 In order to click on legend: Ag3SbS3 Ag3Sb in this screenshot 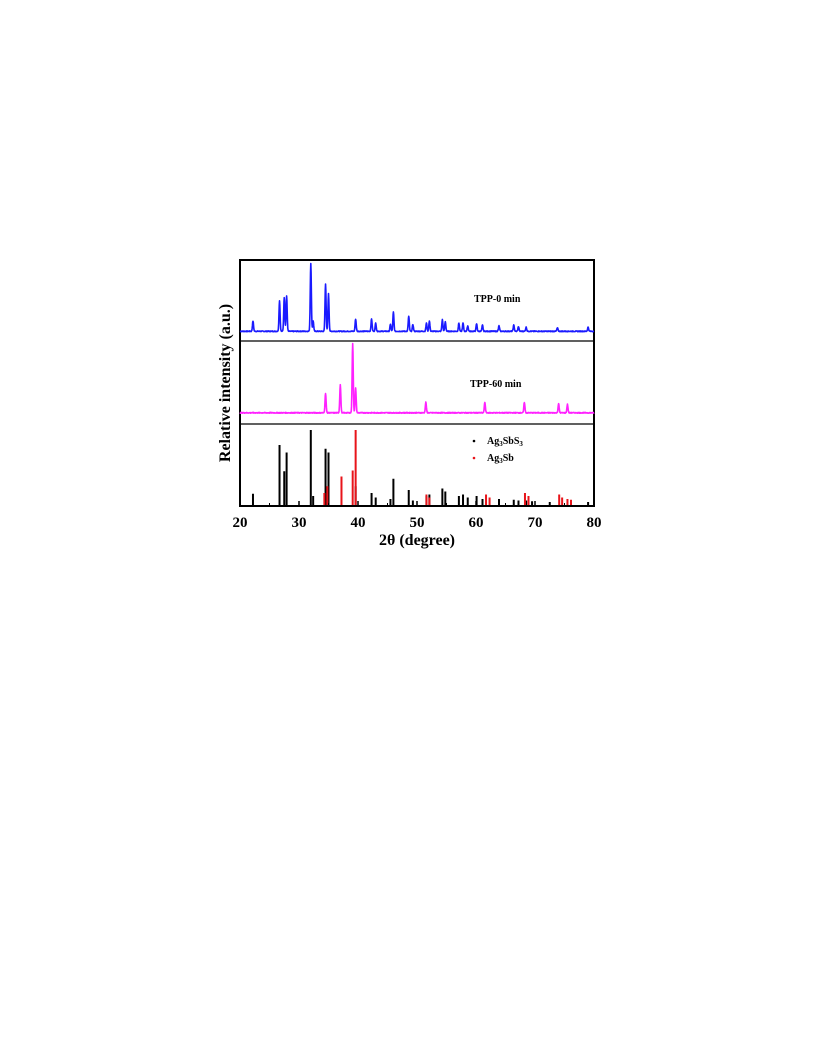, I will do `click(497, 450)`.